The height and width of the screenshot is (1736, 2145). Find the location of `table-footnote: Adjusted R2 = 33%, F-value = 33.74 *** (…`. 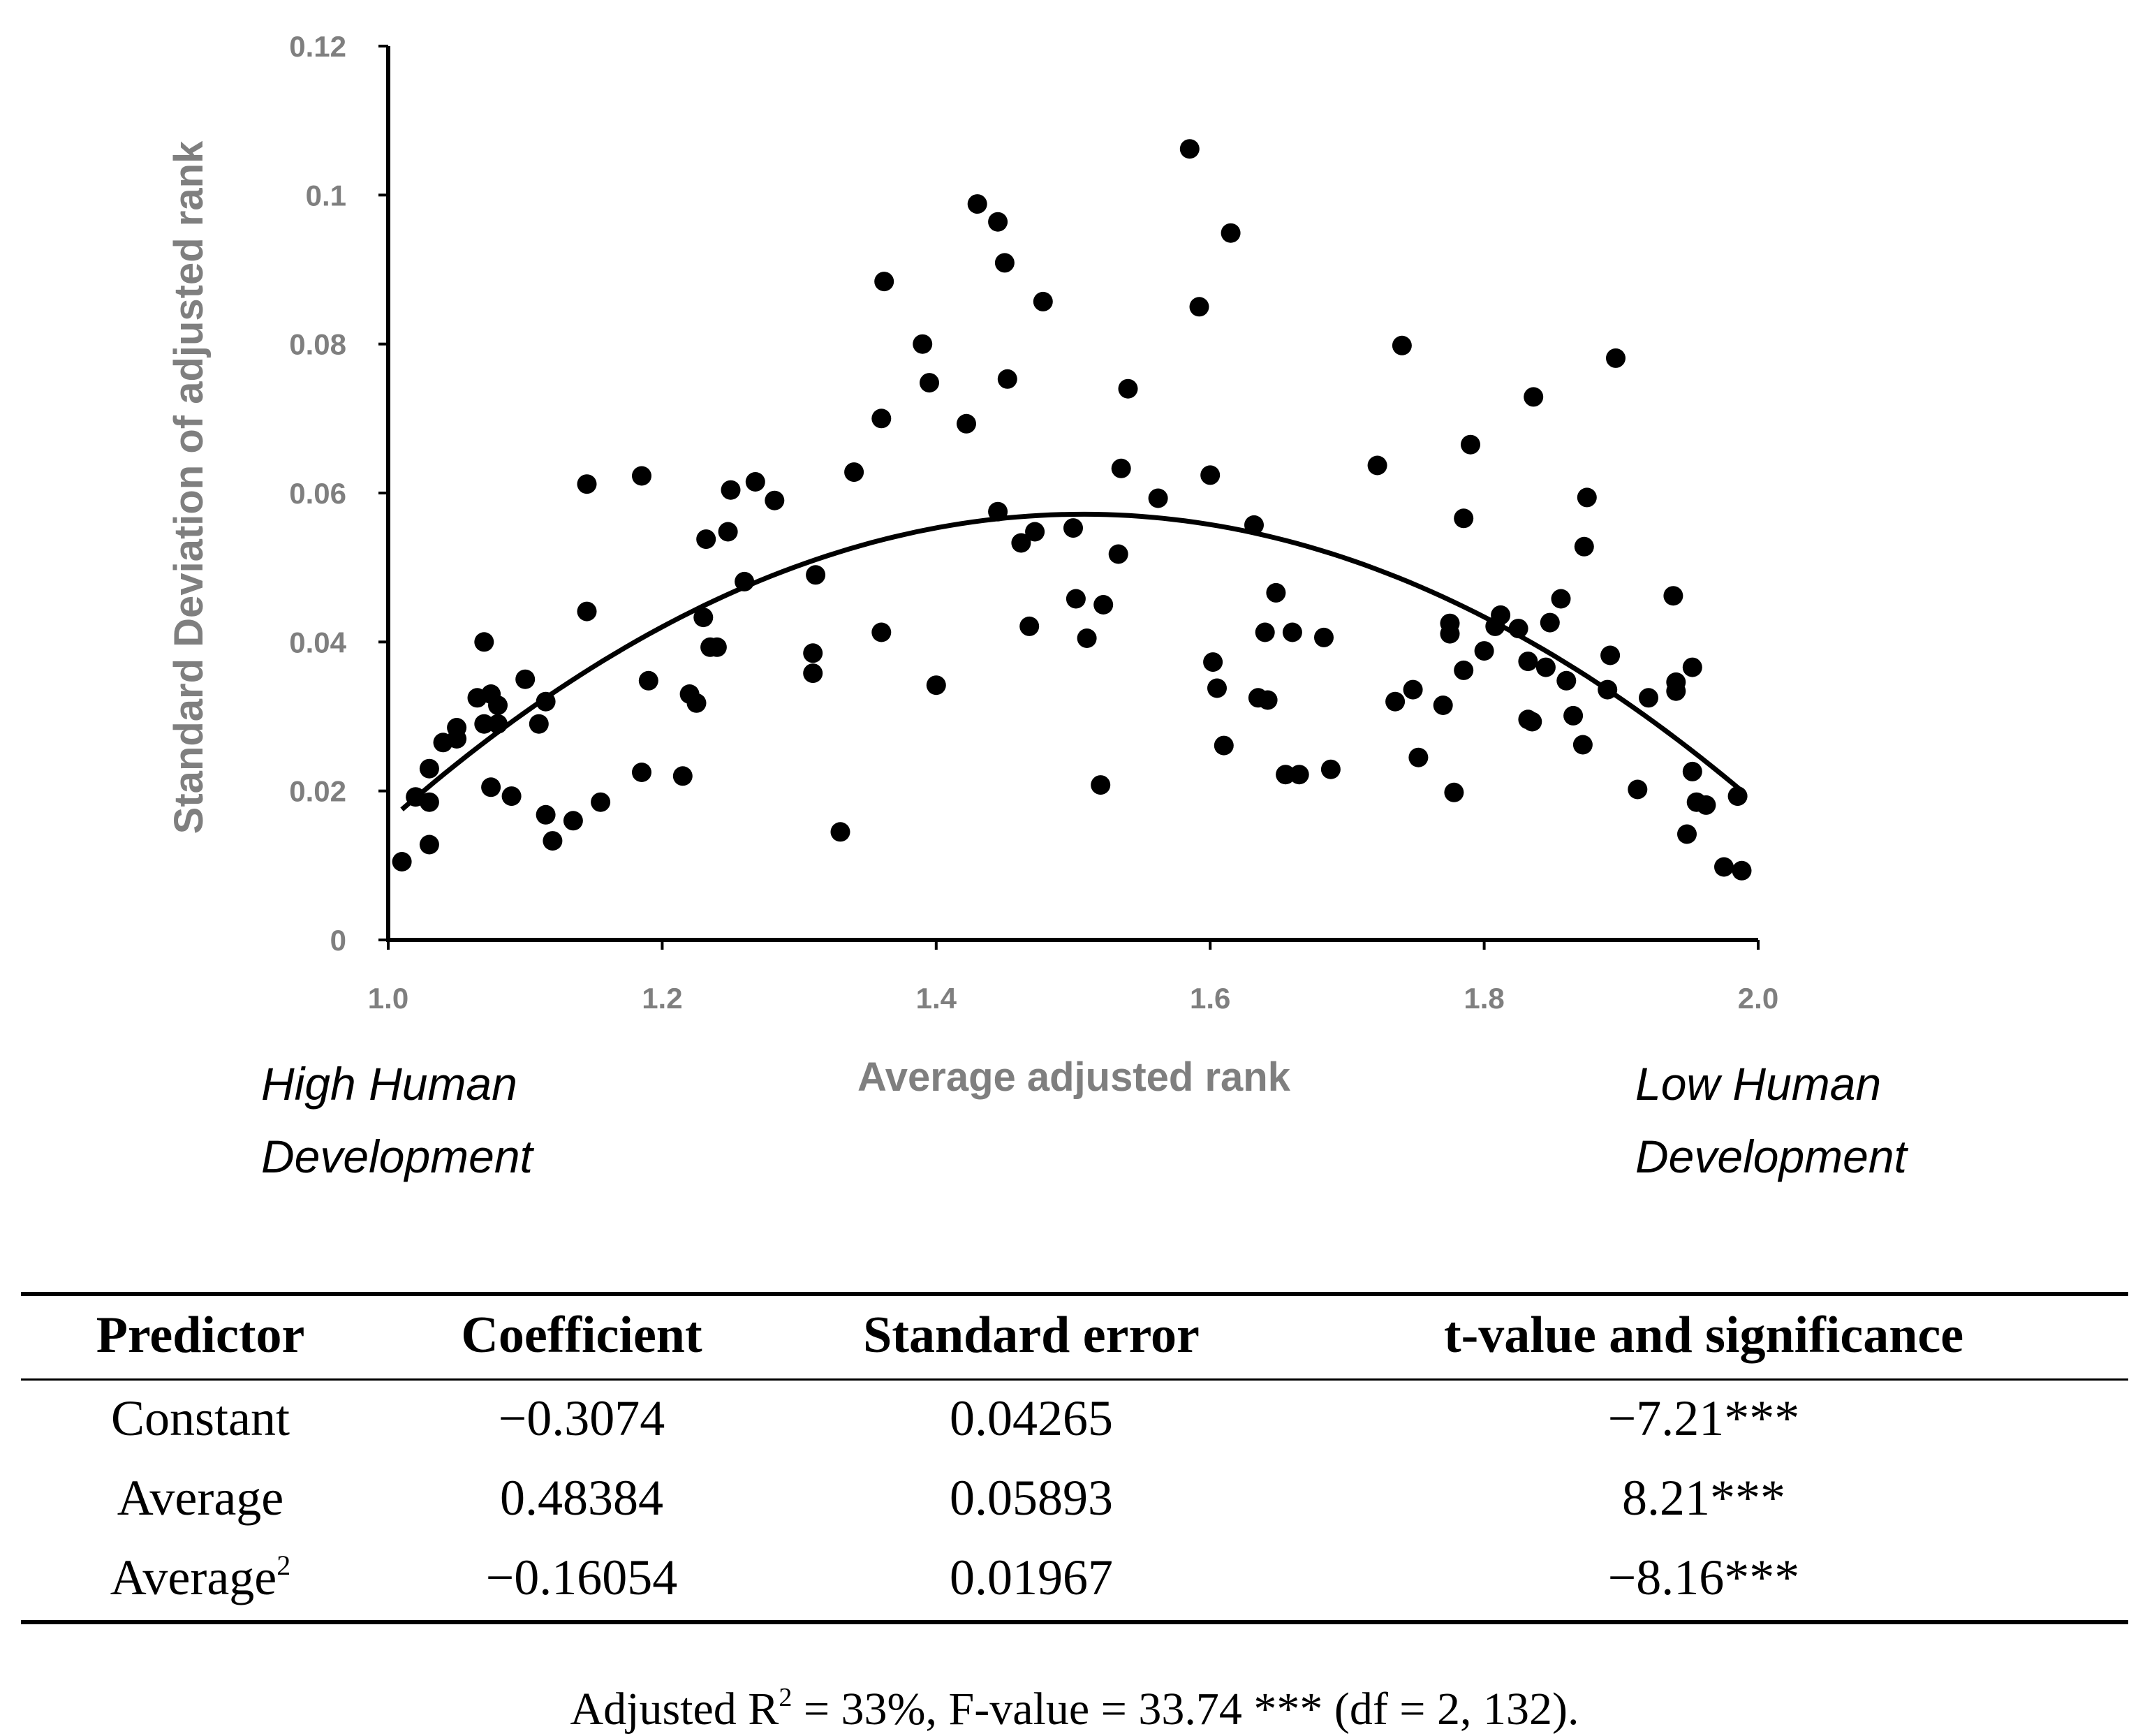

table-footnote: Adjusted R2 = 33%, F-value = 33.74 *** (… is located at coordinates (1074, 1709).